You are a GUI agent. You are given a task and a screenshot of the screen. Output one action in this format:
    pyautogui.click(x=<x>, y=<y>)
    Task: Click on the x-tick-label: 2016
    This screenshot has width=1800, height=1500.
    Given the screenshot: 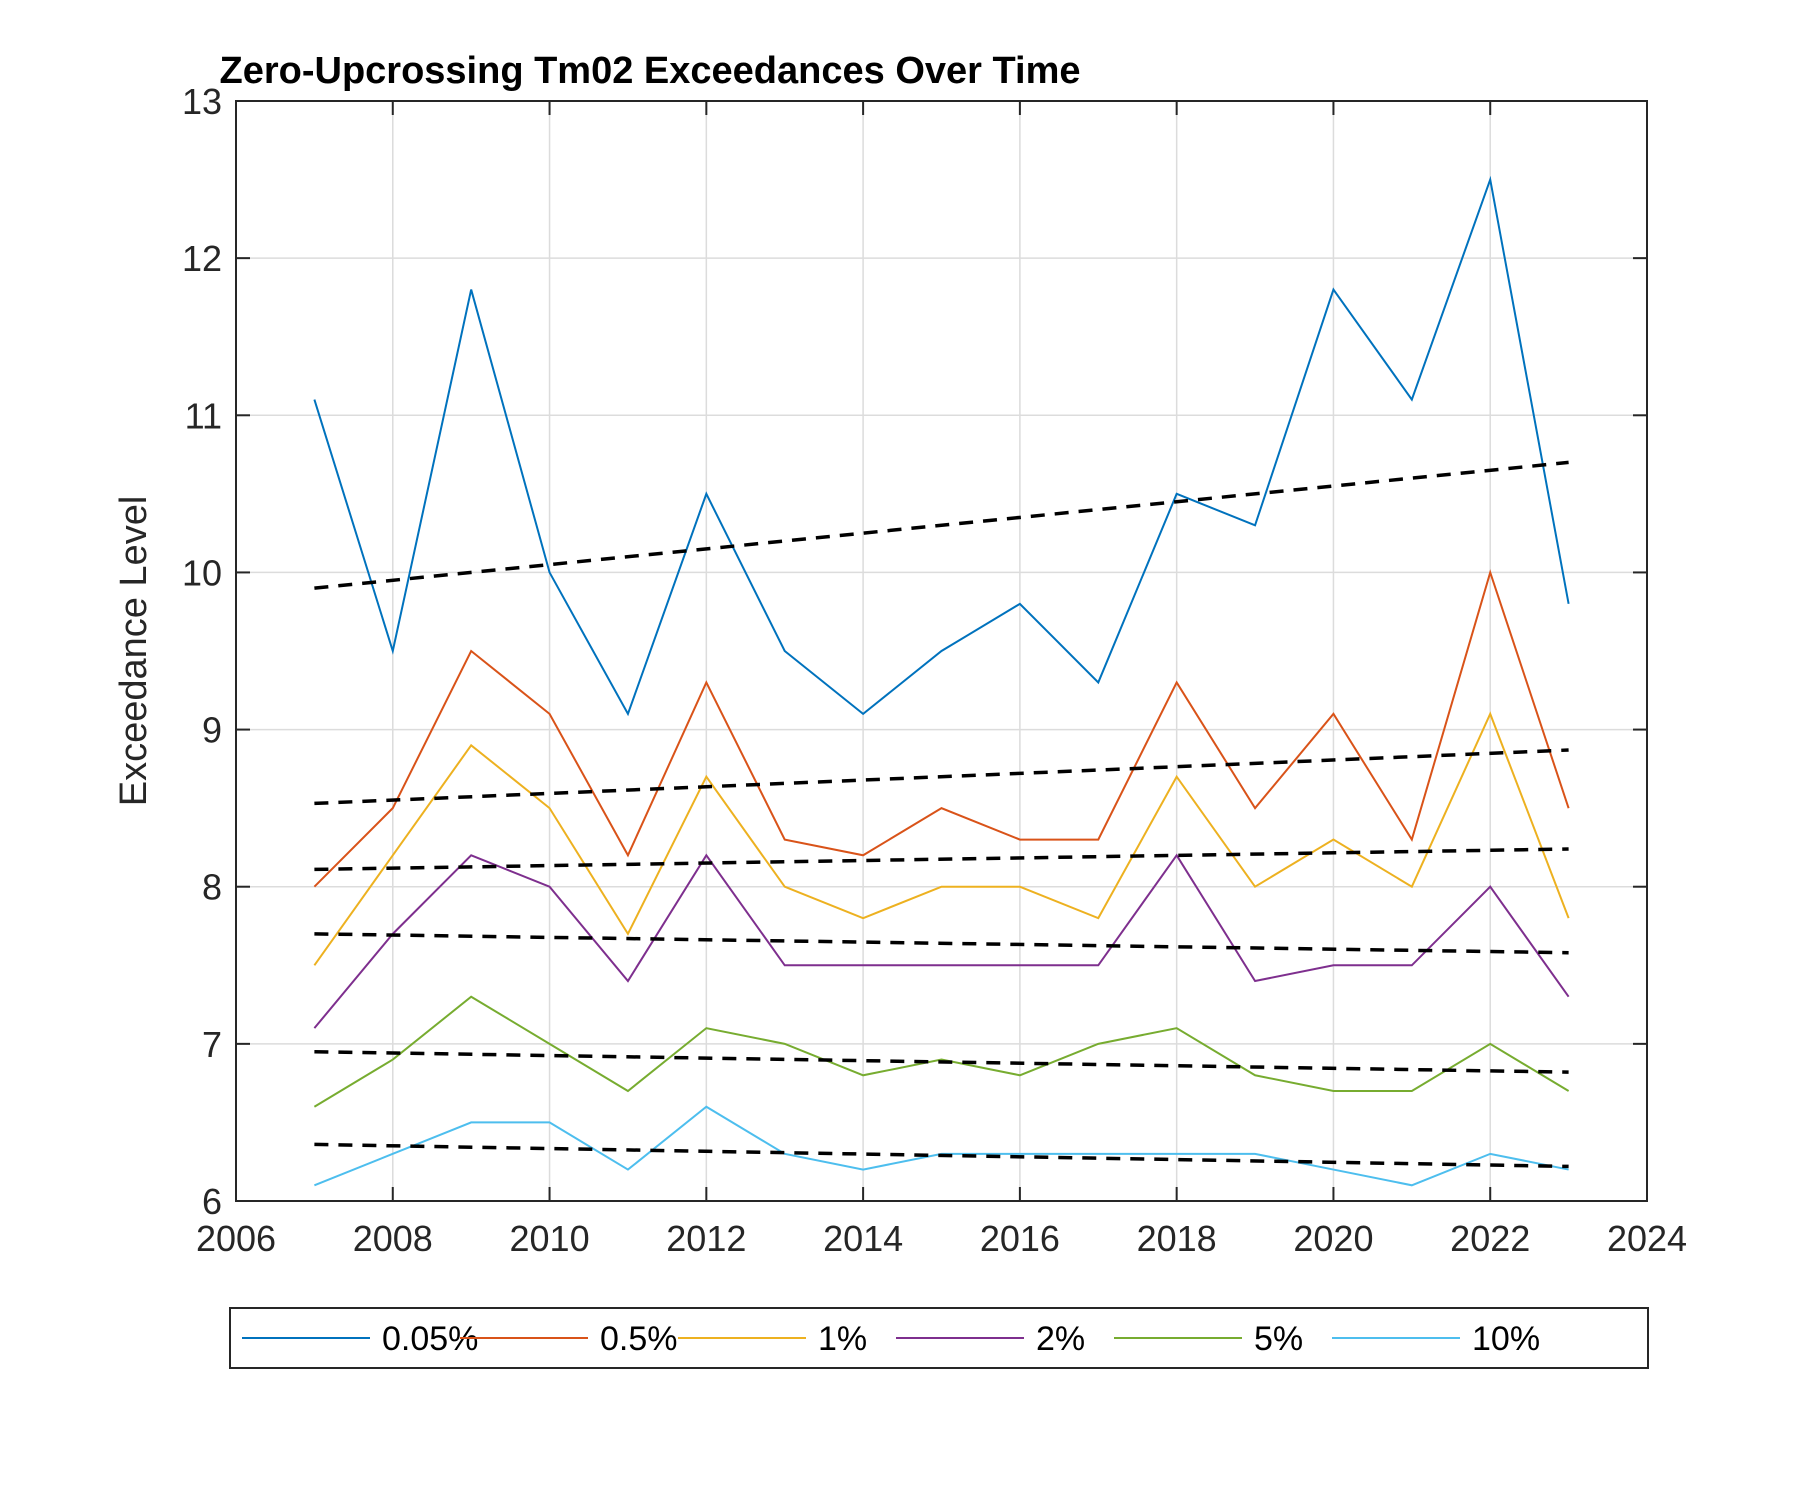 What is the action you would take?
    pyautogui.click(x=1020, y=1238)
    